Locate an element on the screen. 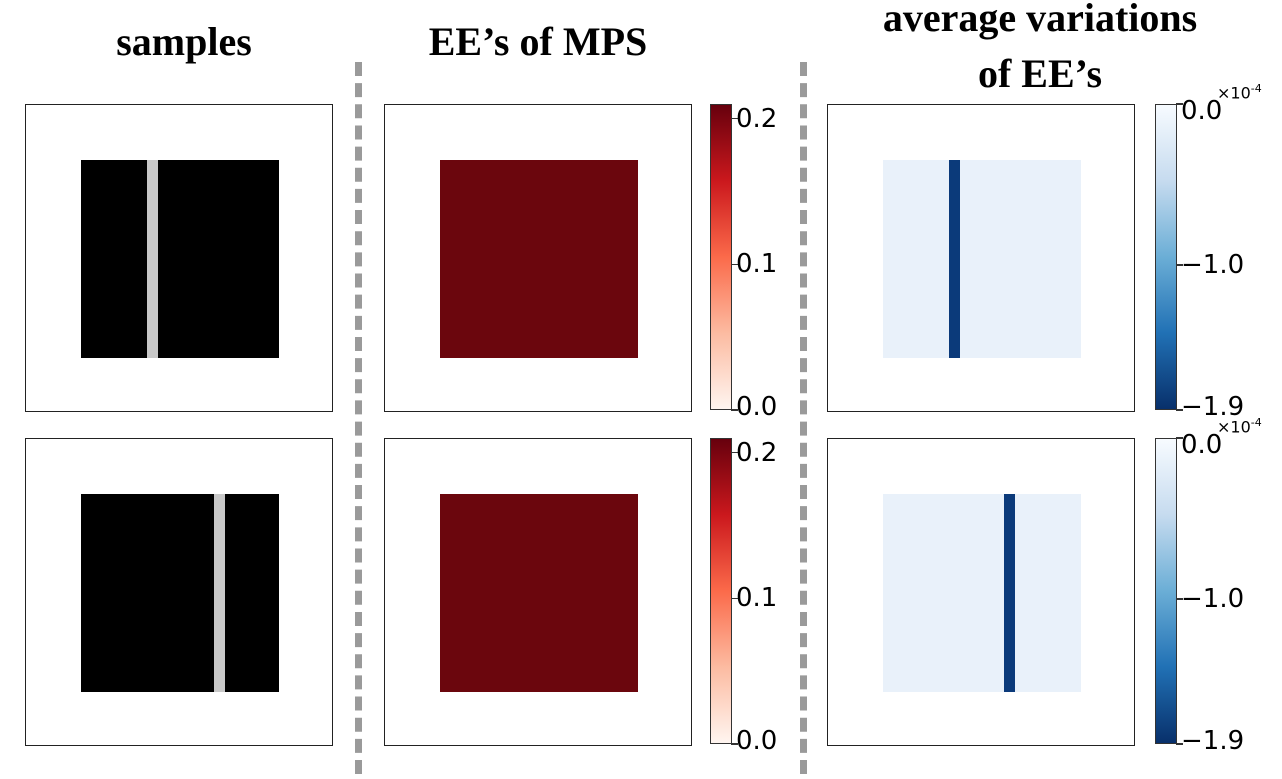  divider-left is located at coordinates (358, 418).